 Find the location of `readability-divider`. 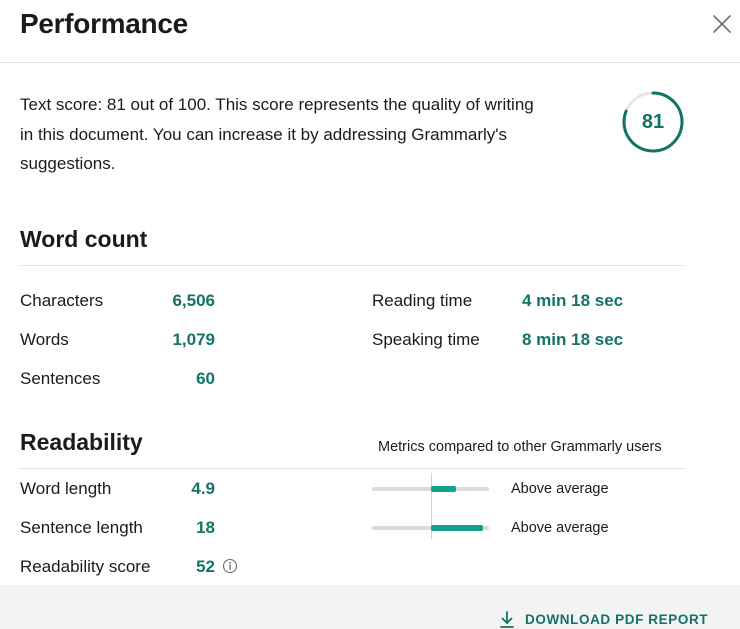

readability-divider is located at coordinates (352, 468).